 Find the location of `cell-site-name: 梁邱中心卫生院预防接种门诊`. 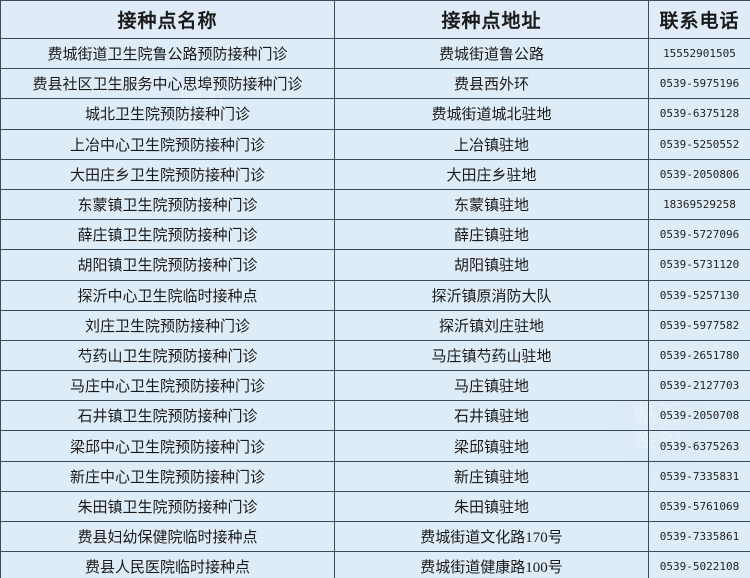

cell-site-name: 梁邱中心卫生院预防接种门诊 is located at coordinates (167, 446).